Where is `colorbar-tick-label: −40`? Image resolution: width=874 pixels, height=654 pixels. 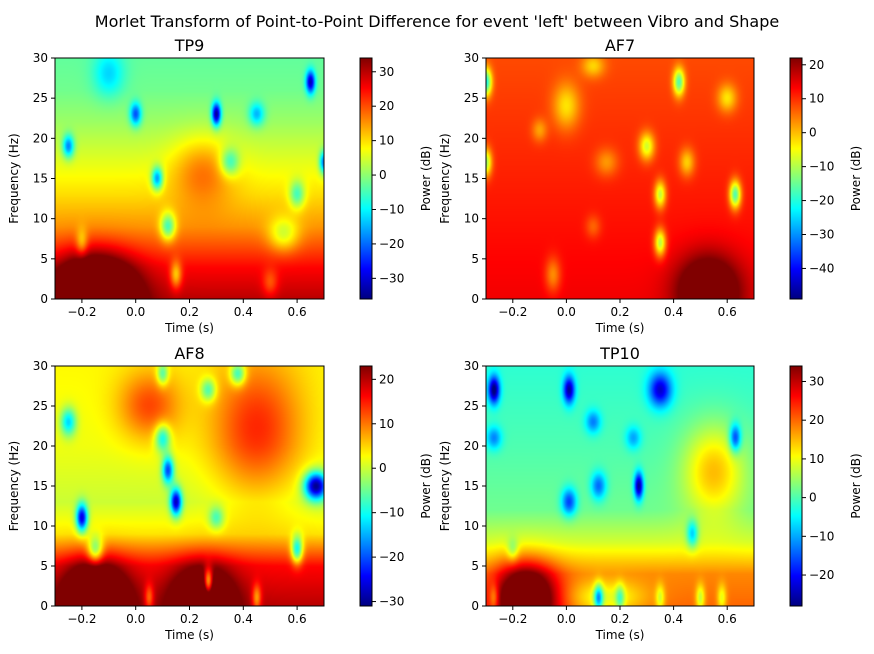 colorbar-tick-label: −40 is located at coordinates (821, 268).